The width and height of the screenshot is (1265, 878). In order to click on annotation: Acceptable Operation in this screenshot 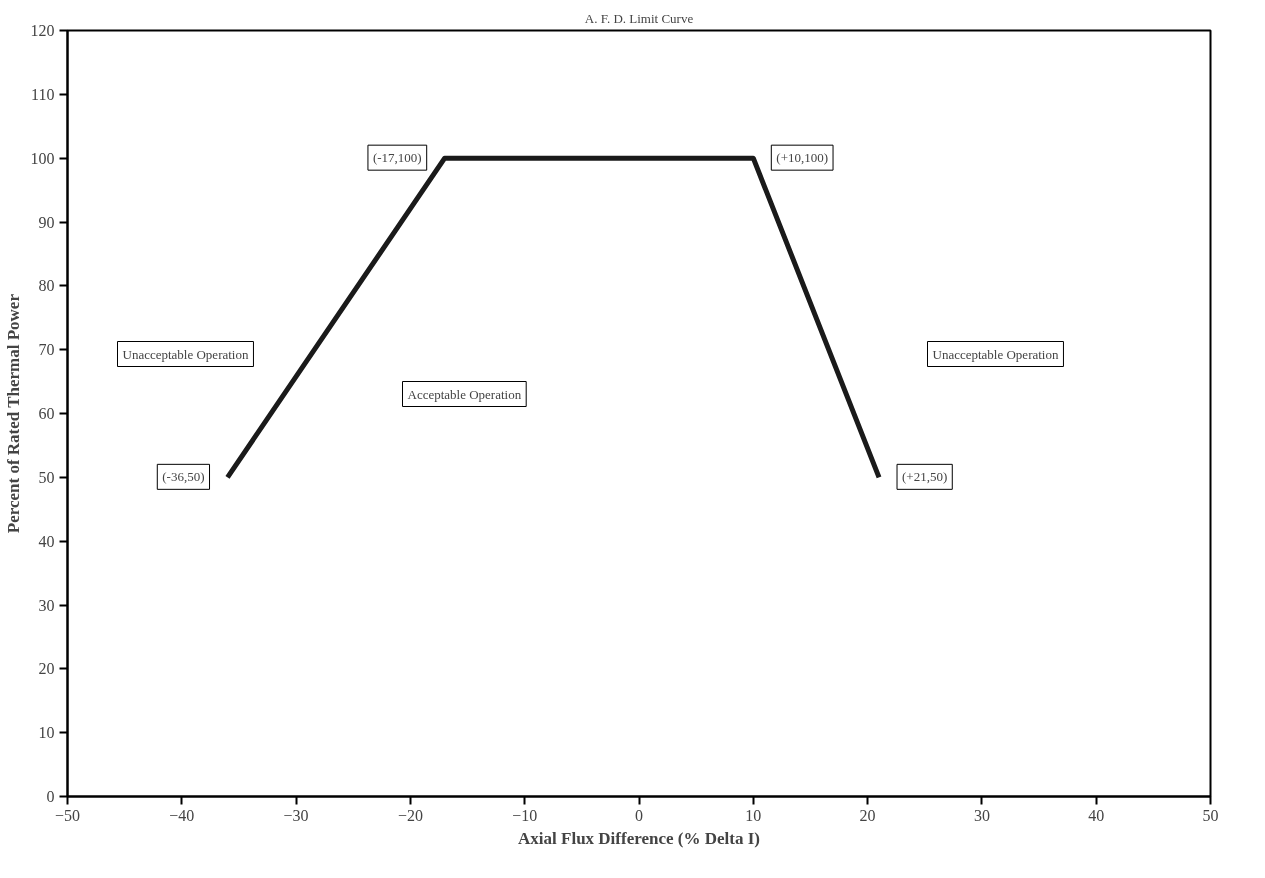, I will do `click(464, 394)`.